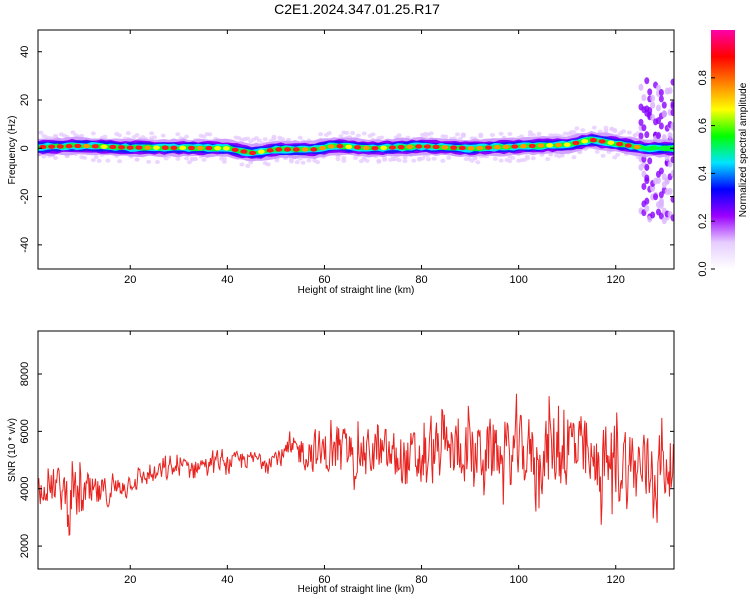 This screenshot has width=750, height=600. What do you see at coordinates (12, 450) in the screenshot?
I see `snr-y-axis-label: SNR (10 * v/v)` at bounding box center [12, 450].